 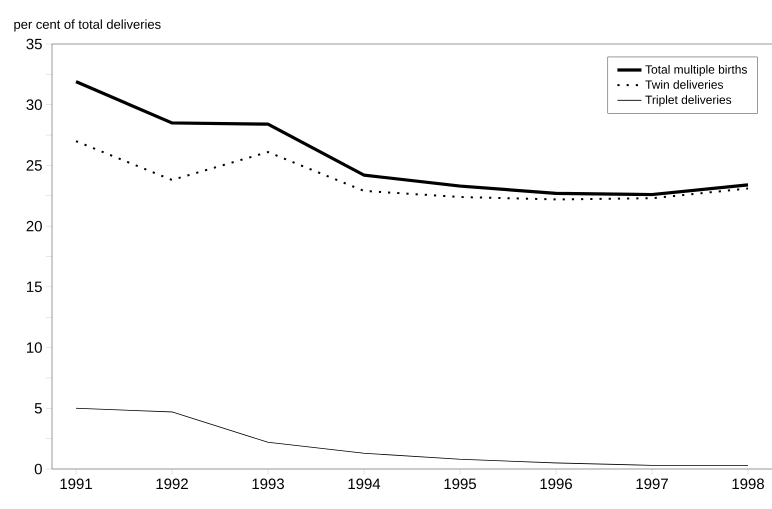 What do you see at coordinates (34, 165) in the screenshot?
I see `y-tick-label: 25` at bounding box center [34, 165].